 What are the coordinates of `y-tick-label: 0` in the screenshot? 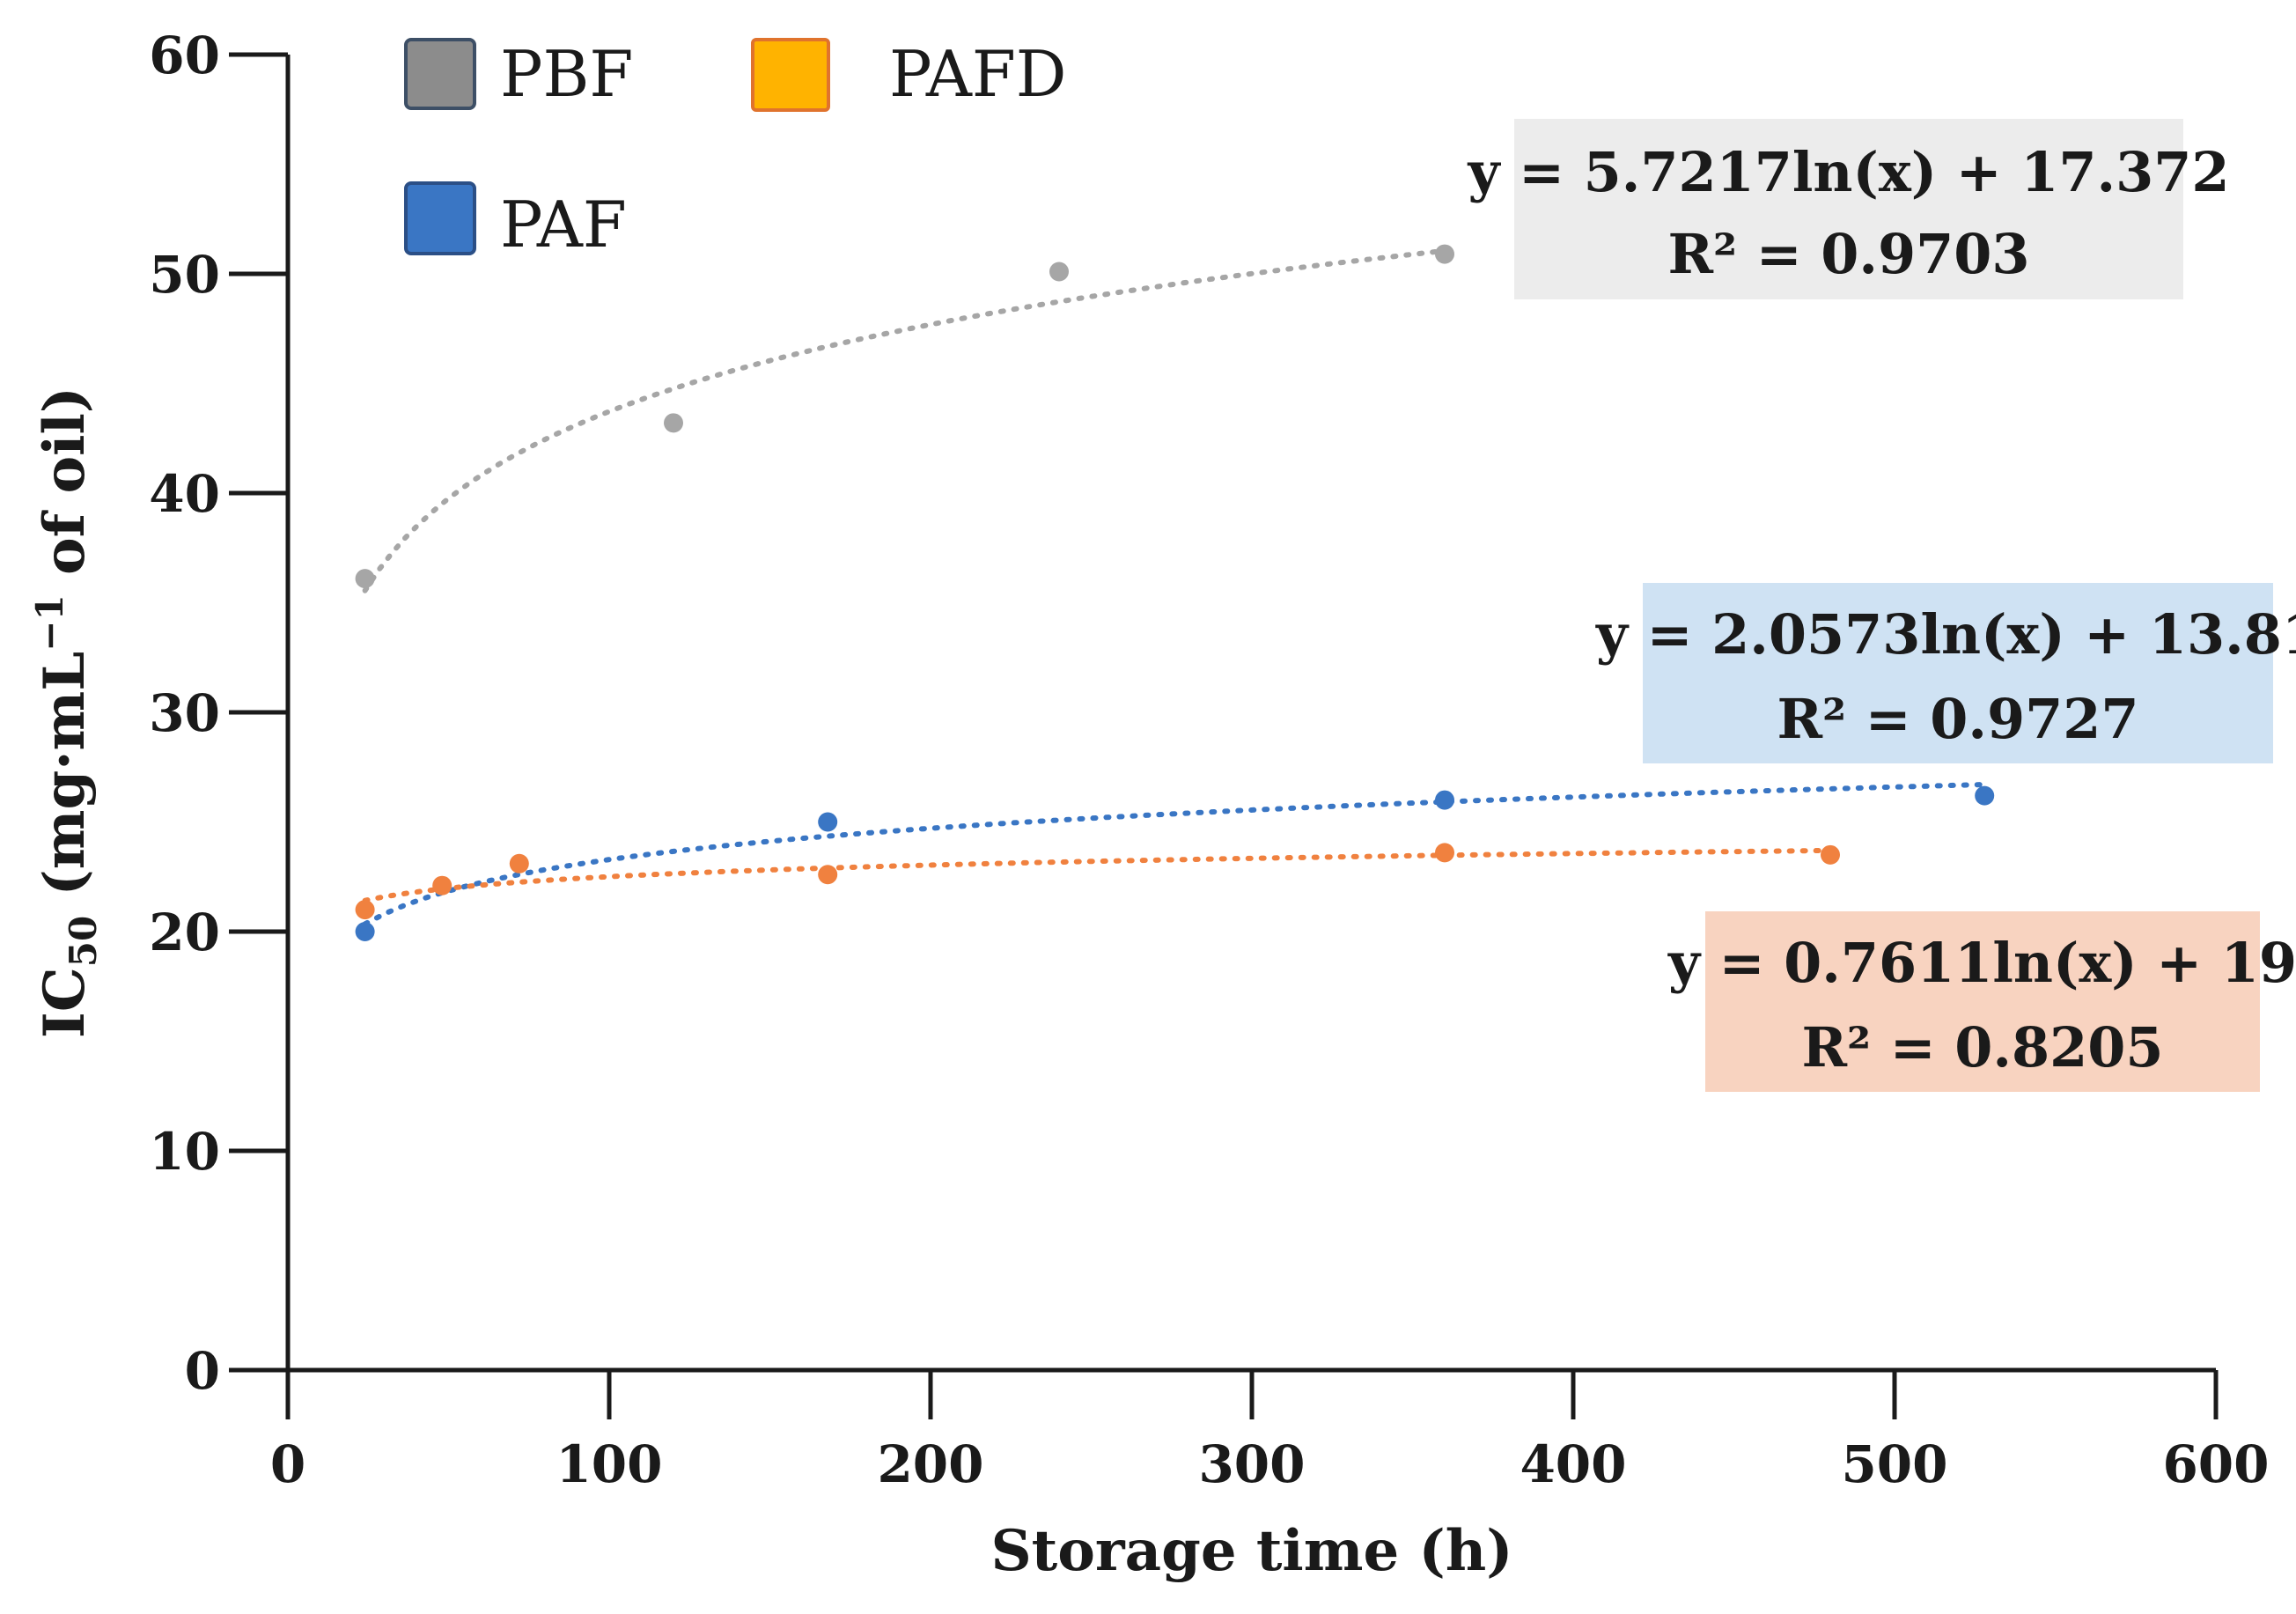 It's located at (202, 1371).